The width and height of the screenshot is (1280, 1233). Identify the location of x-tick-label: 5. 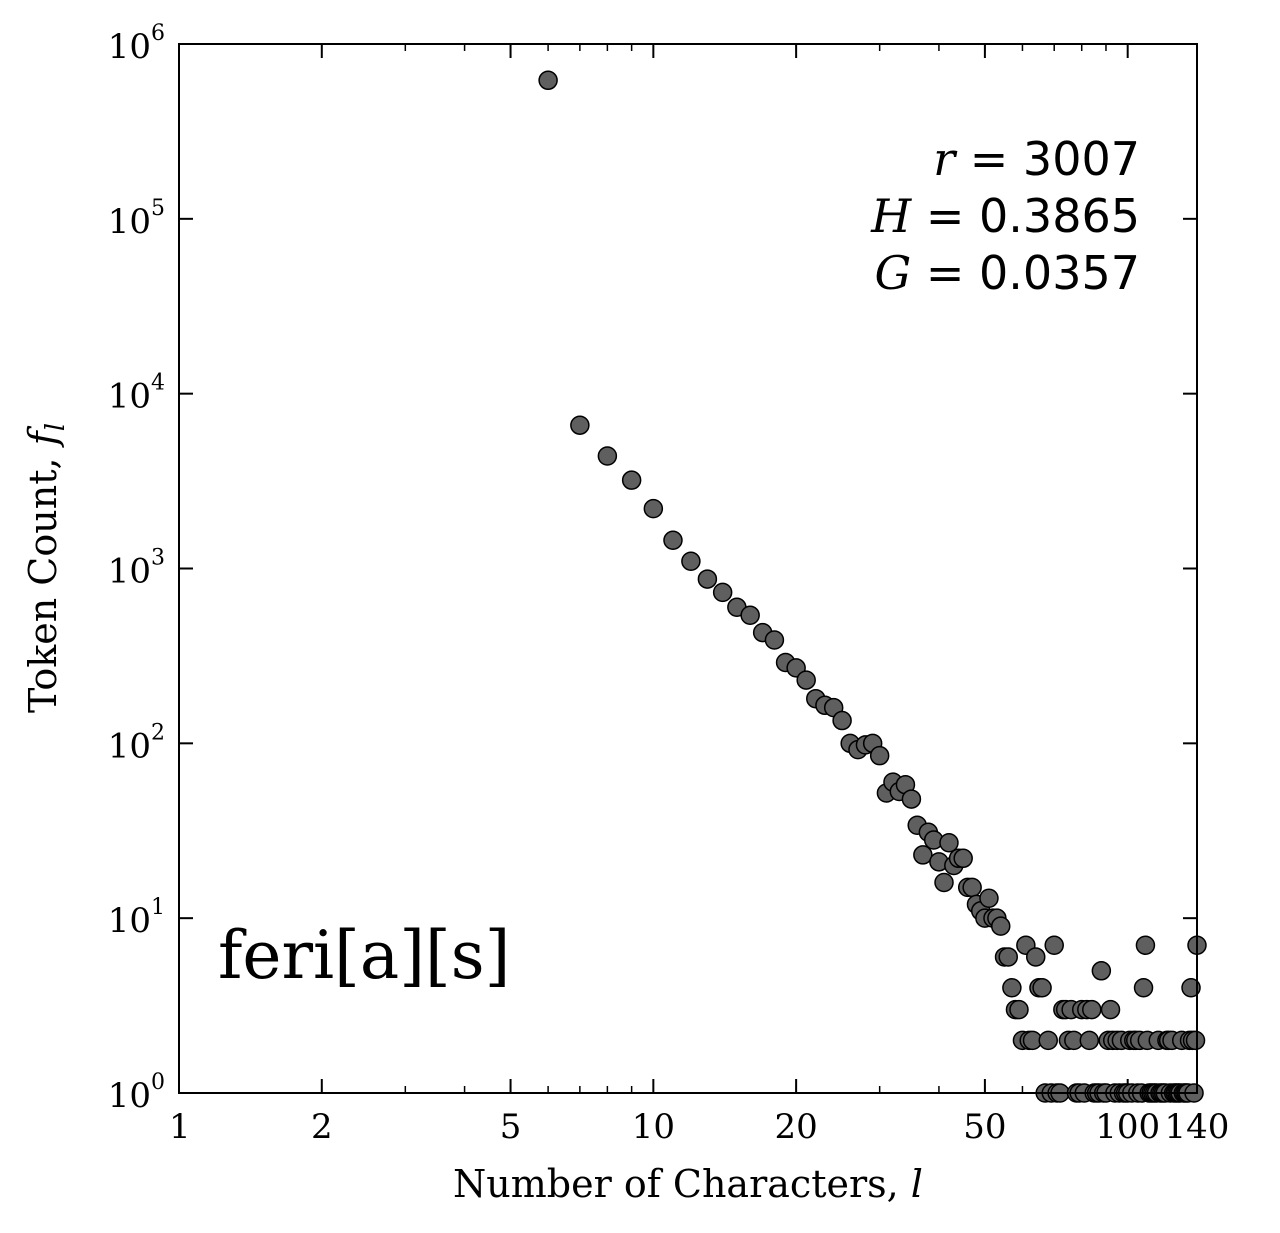
(511, 1127).